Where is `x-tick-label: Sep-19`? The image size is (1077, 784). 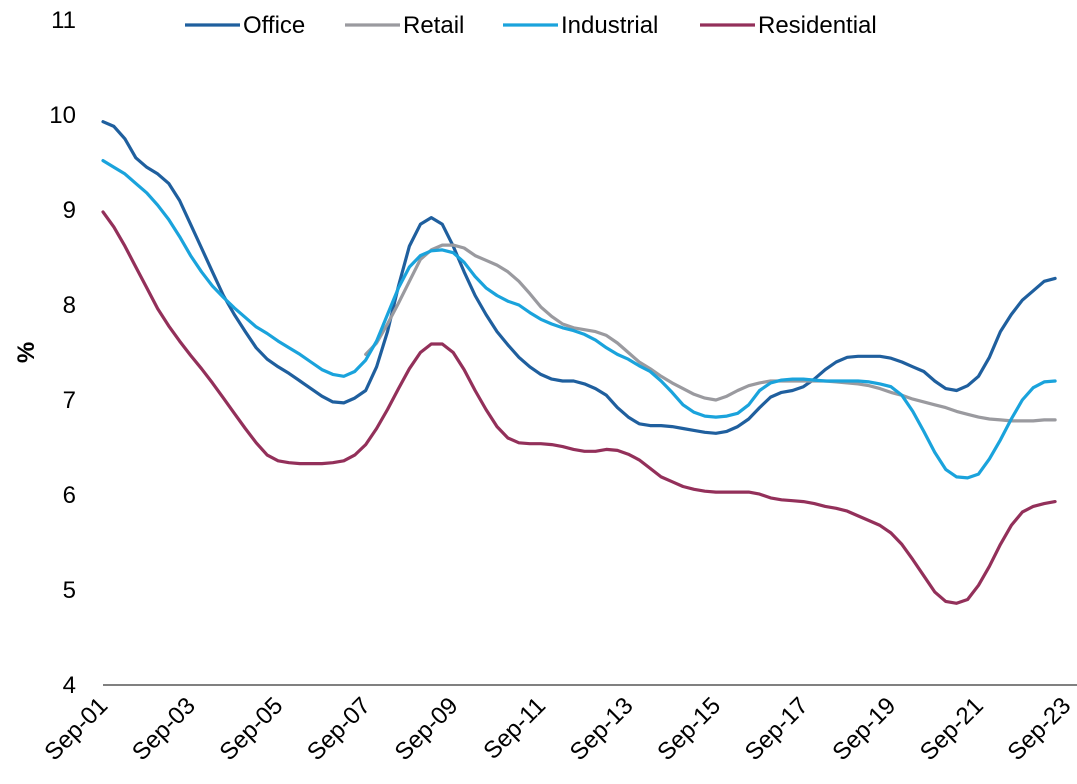 x-tick-label: Sep-19 is located at coordinates (864, 729).